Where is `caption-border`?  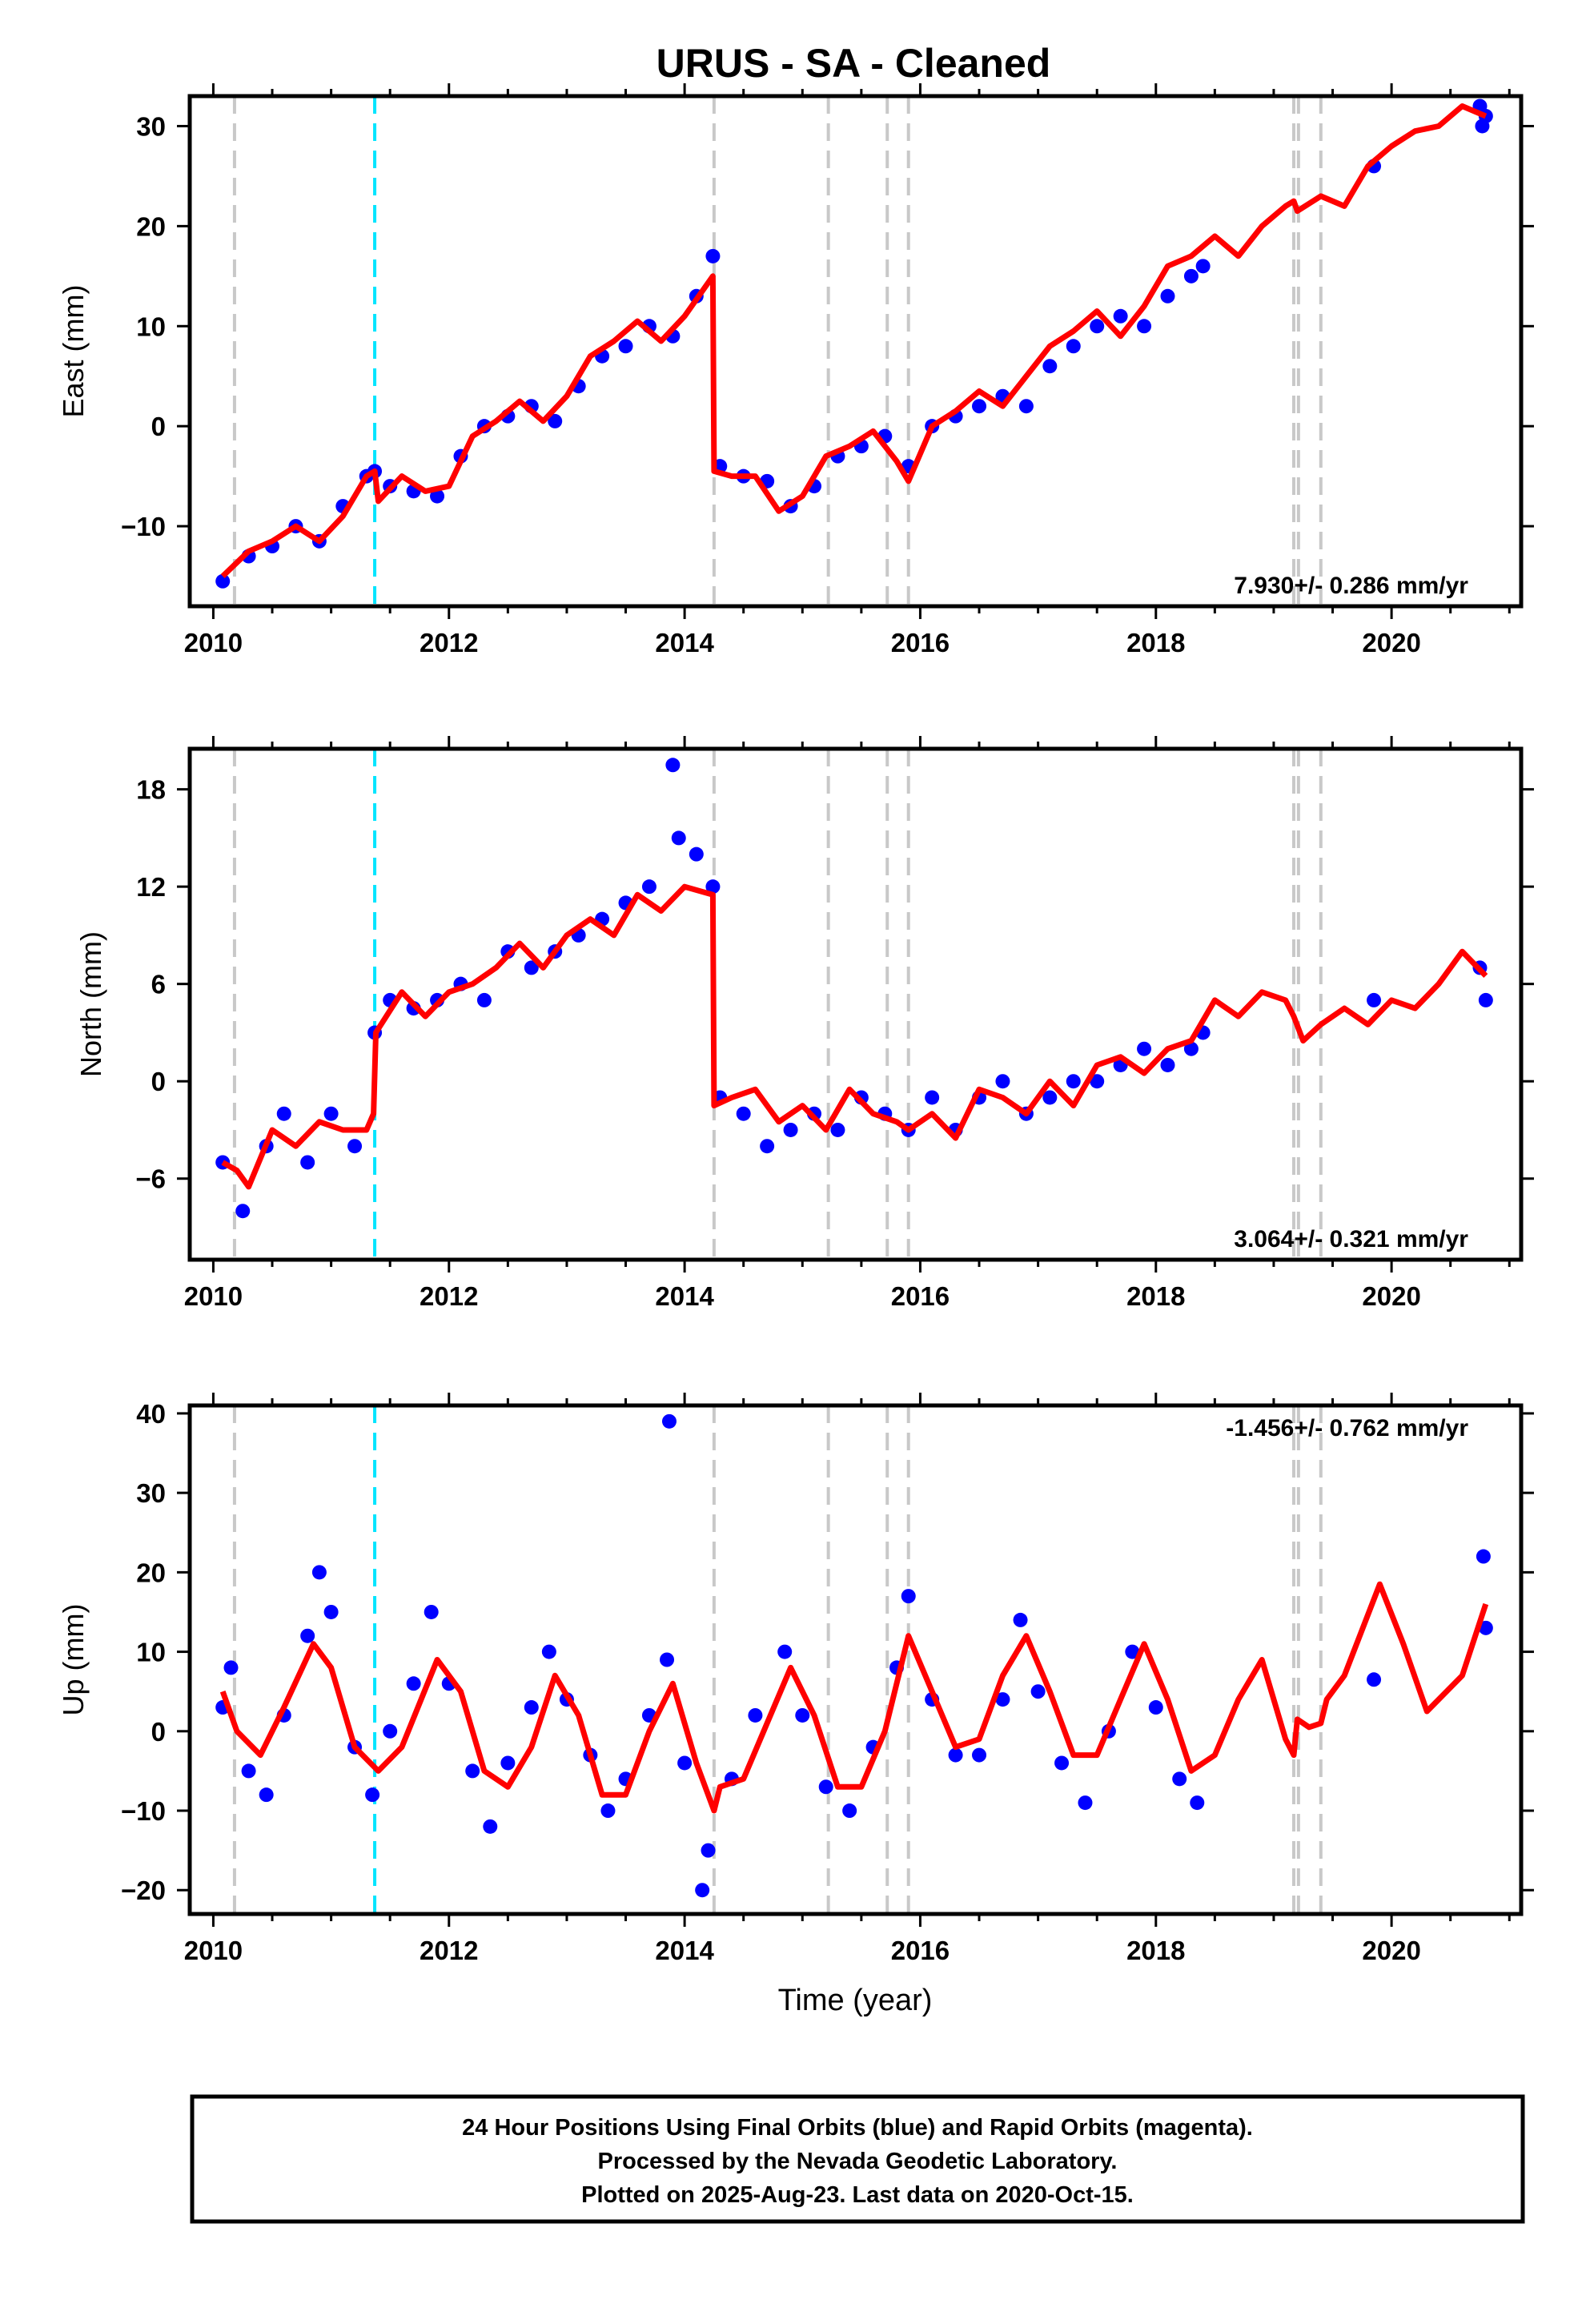
caption-border is located at coordinates (857, 2159).